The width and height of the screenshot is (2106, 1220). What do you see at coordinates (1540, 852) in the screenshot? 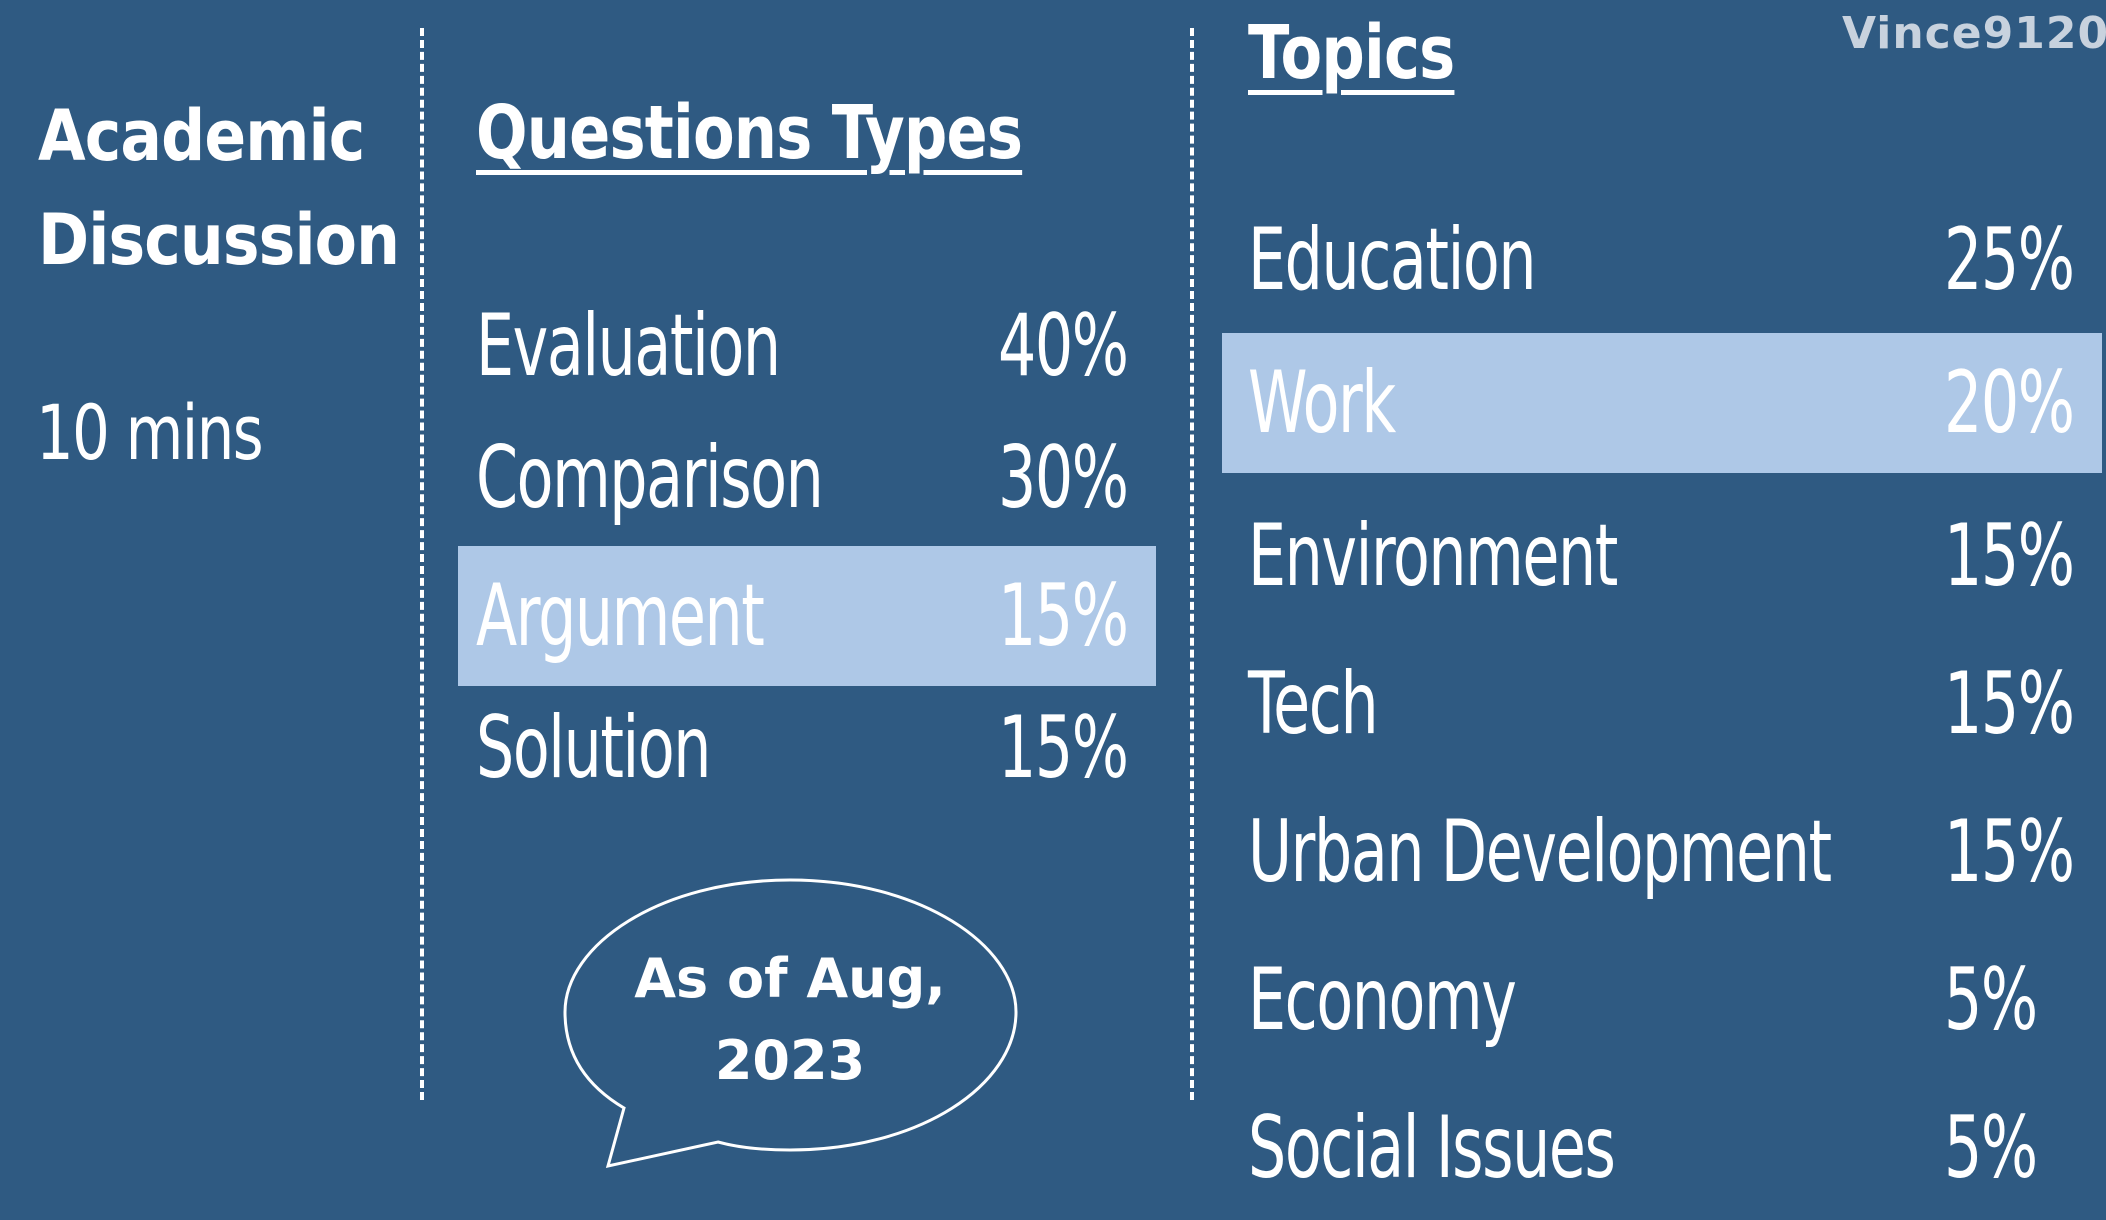
I see `topic-label: Urban Development` at bounding box center [1540, 852].